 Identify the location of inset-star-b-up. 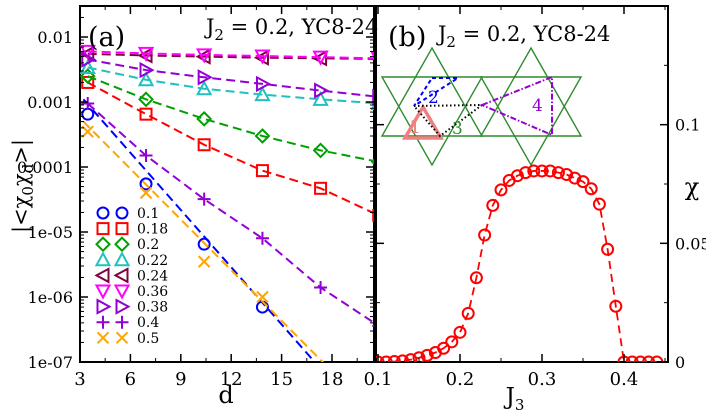
(531, 91).